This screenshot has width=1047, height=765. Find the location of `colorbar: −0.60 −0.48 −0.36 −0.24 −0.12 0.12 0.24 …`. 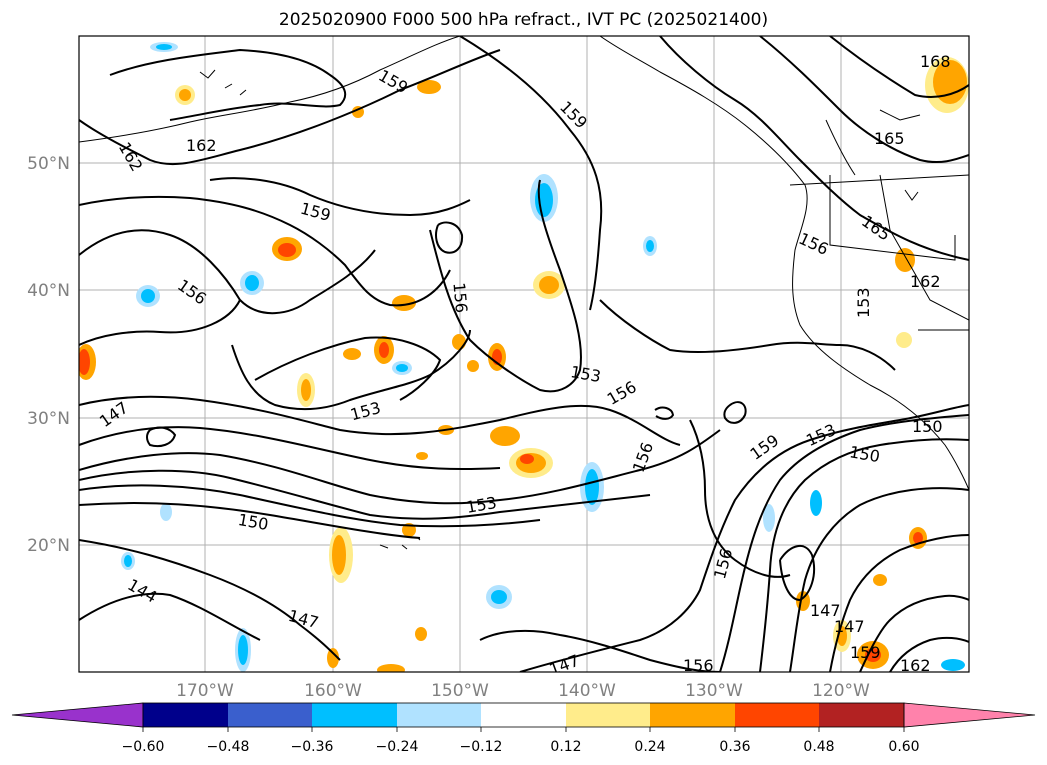

colorbar: −0.60 −0.48 −0.36 −0.24 −0.12 0.12 0.24 … is located at coordinates (523, 728).